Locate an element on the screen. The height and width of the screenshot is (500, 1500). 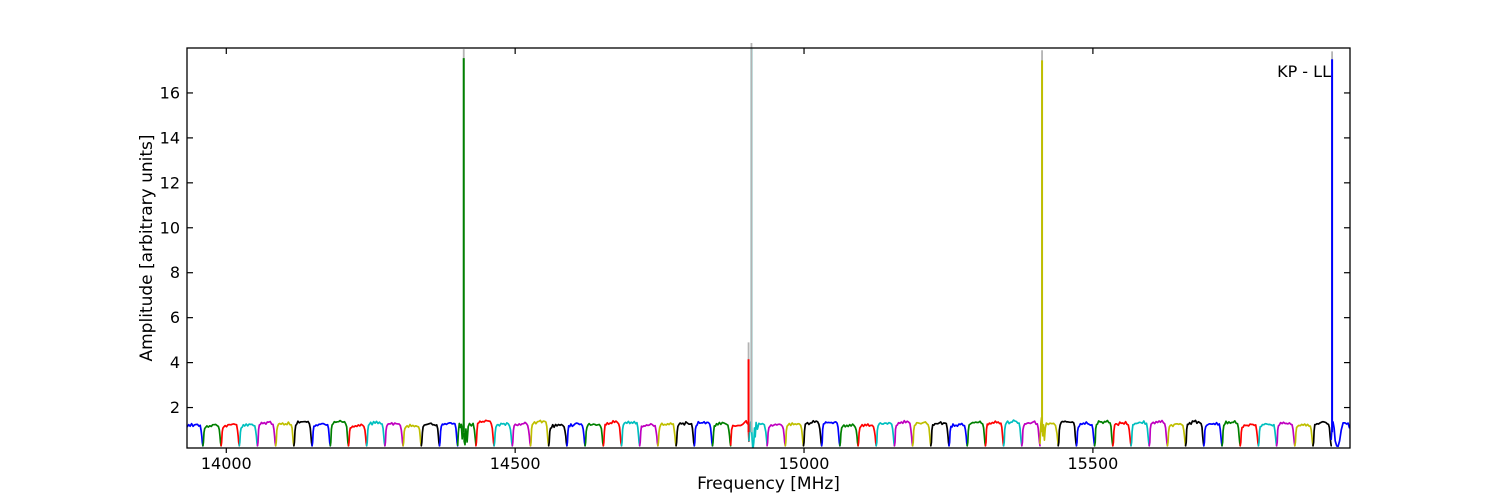
x-tick-label: 15000 is located at coordinates (804, 463).